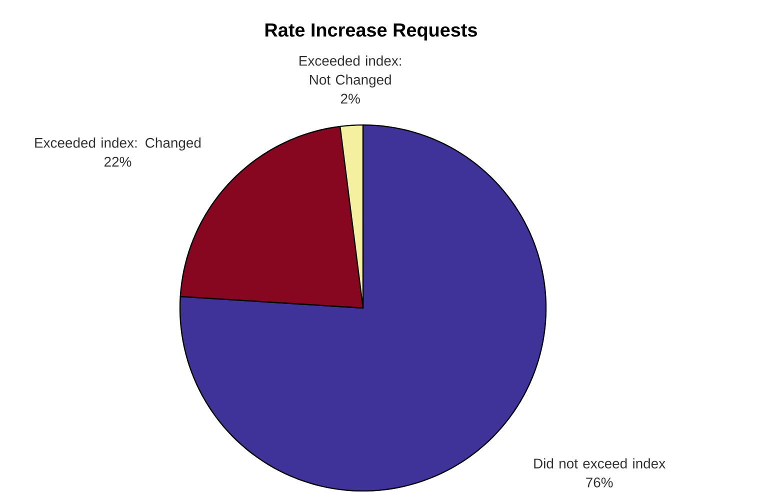 The image size is (779, 493). I want to click on slice-label: Did not exceed index, so click(600, 463).